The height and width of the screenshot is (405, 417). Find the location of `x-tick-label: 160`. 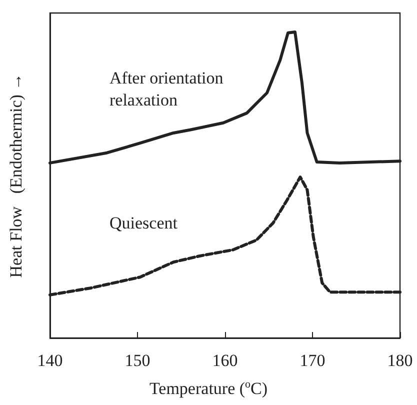

x-tick-label: 160 is located at coordinates (225, 360).